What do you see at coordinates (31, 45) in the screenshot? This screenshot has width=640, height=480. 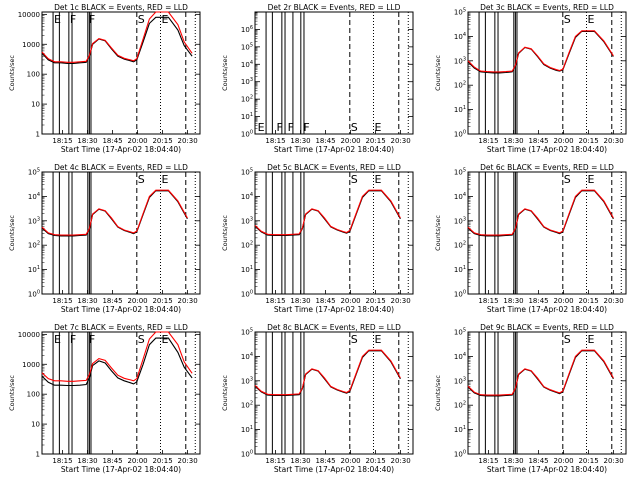 I see `chart1-ytick-label: 1000` at bounding box center [31, 45].